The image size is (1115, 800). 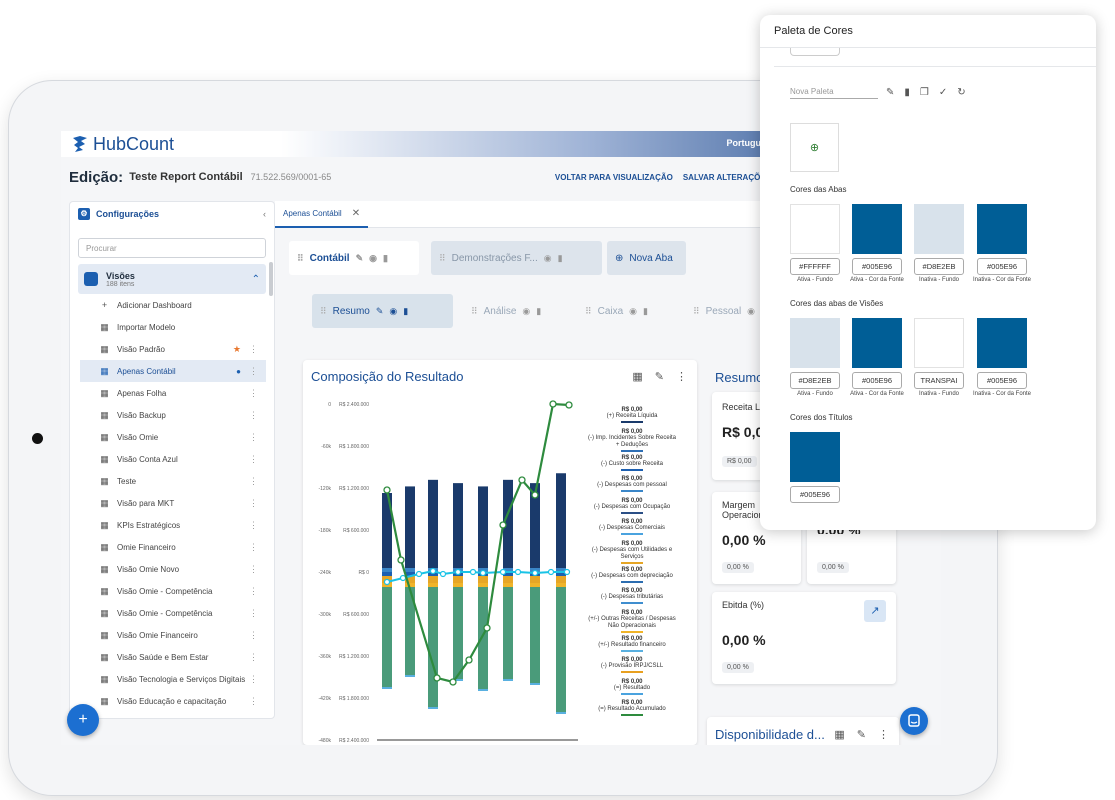 What do you see at coordinates (83, 720) in the screenshot?
I see `add-fab-button: +` at bounding box center [83, 720].